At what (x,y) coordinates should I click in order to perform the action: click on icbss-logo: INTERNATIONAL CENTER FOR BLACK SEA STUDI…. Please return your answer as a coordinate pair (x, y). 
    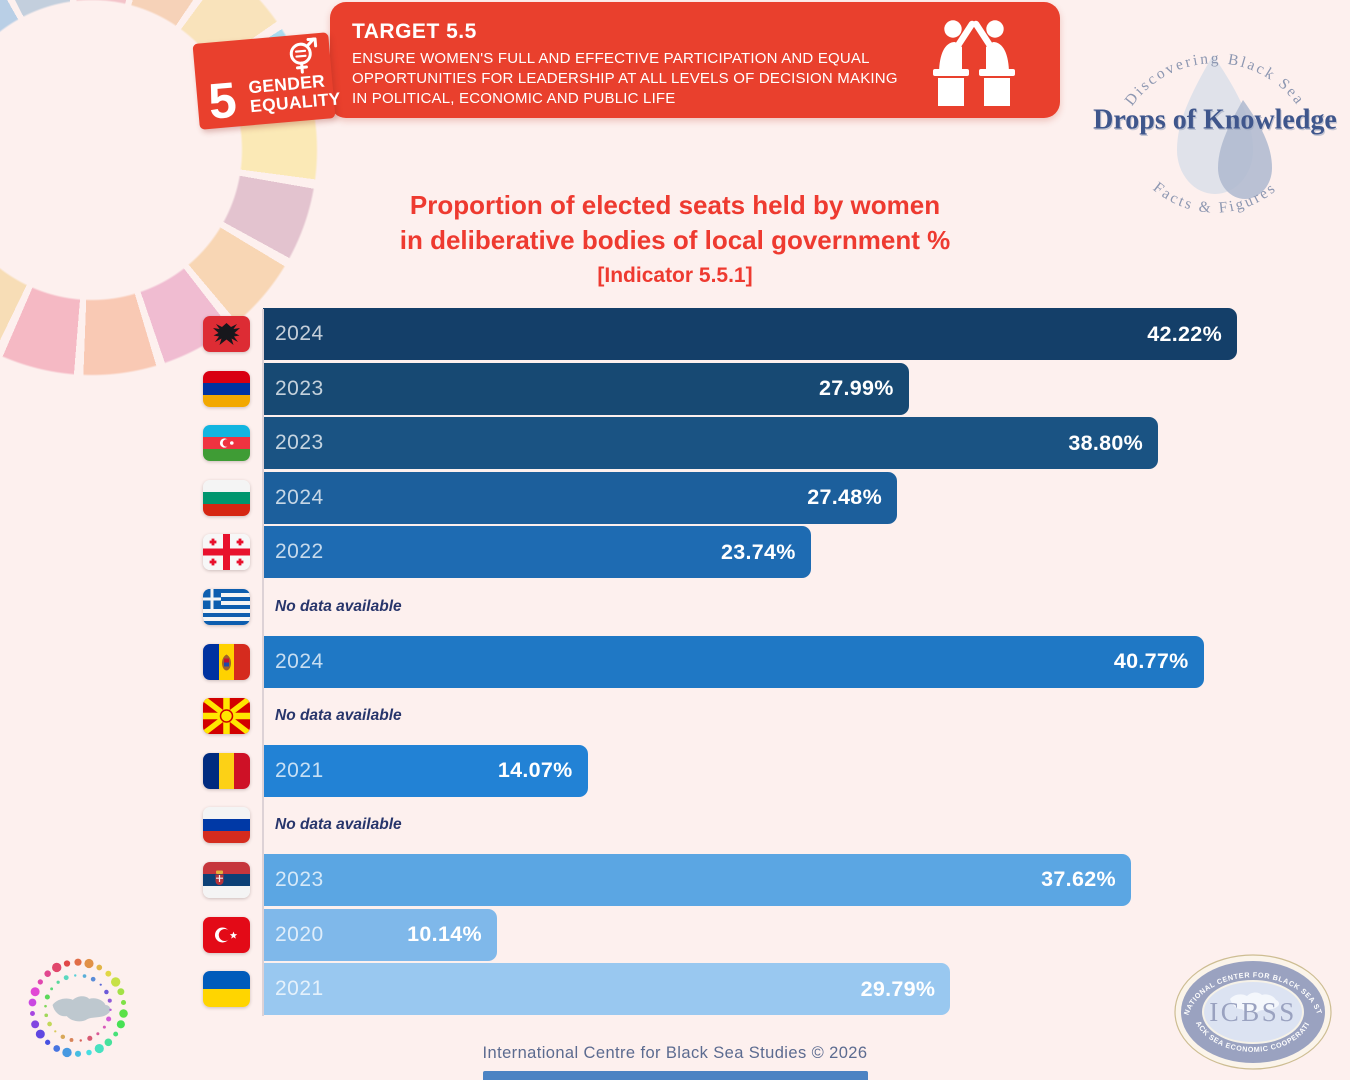
    Looking at the image, I should click on (1252, 1010).